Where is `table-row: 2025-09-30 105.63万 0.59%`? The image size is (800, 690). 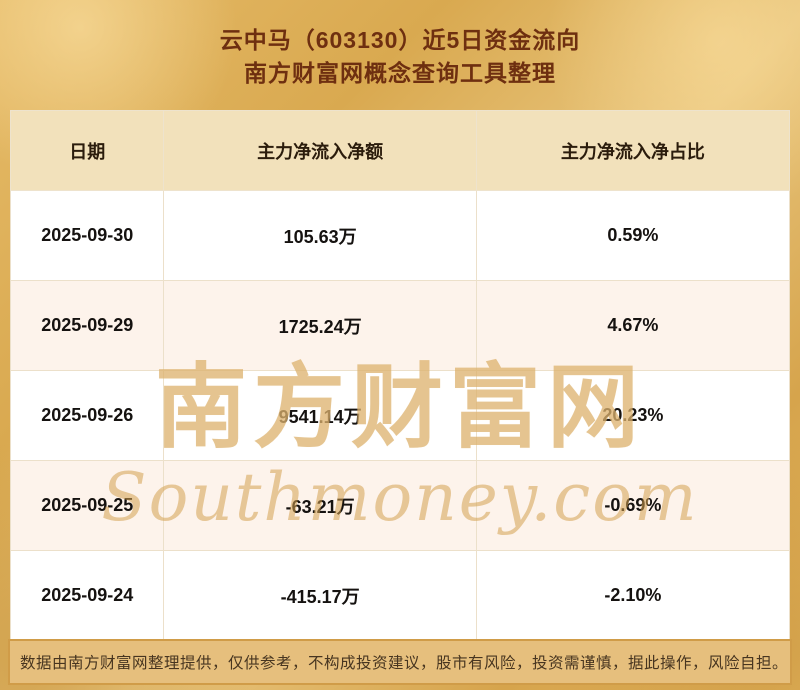 table-row: 2025-09-30 105.63万 0.59% is located at coordinates (400, 235).